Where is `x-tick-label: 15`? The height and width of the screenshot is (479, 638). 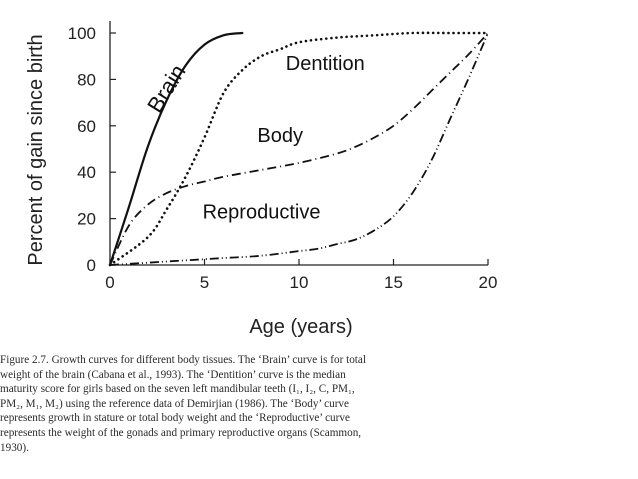 x-tick-label: 15 is located at coordinates (393, 282).